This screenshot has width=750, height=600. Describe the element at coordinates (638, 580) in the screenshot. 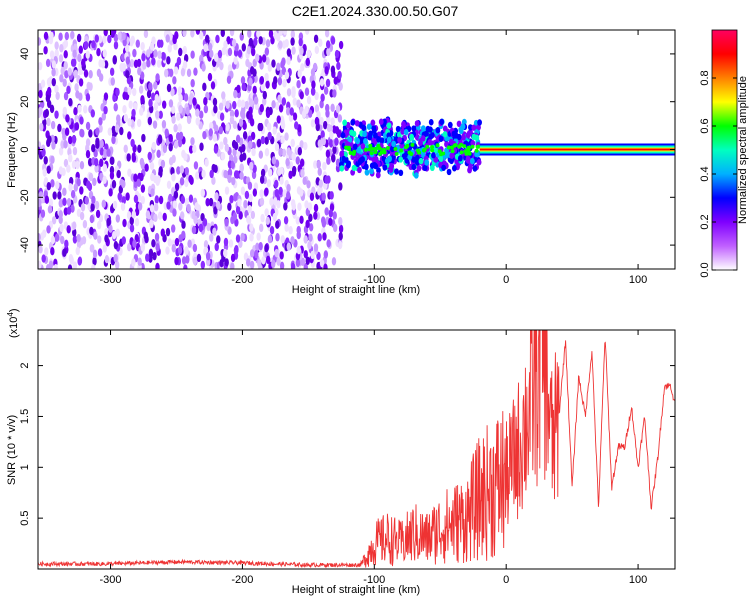

I see `x-tick-label: 100` at that location.